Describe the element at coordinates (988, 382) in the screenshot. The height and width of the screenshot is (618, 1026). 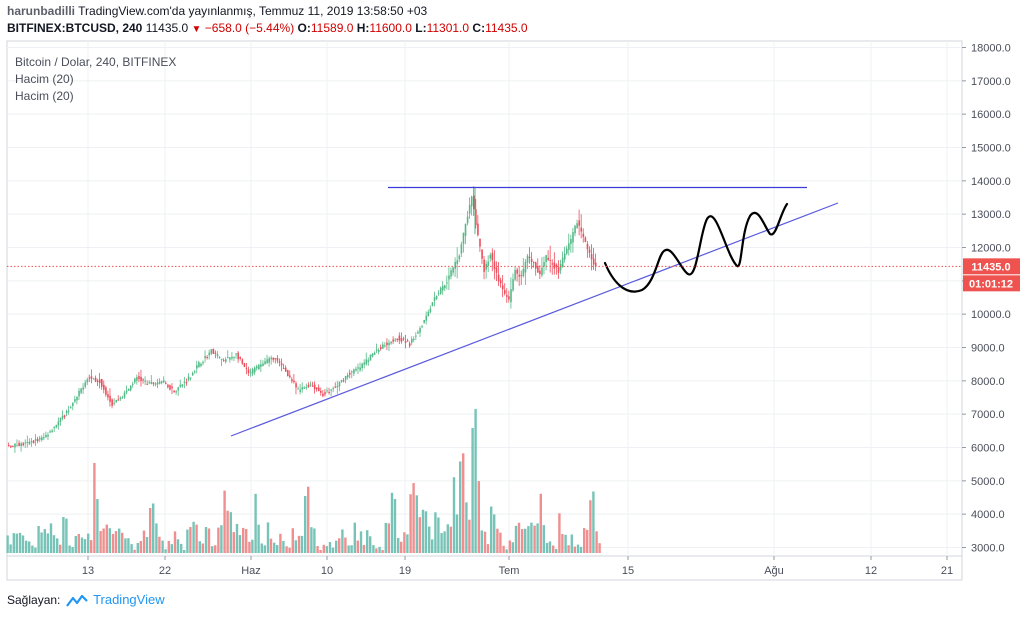
I see `price-tick-label: 8000.0` at that location.